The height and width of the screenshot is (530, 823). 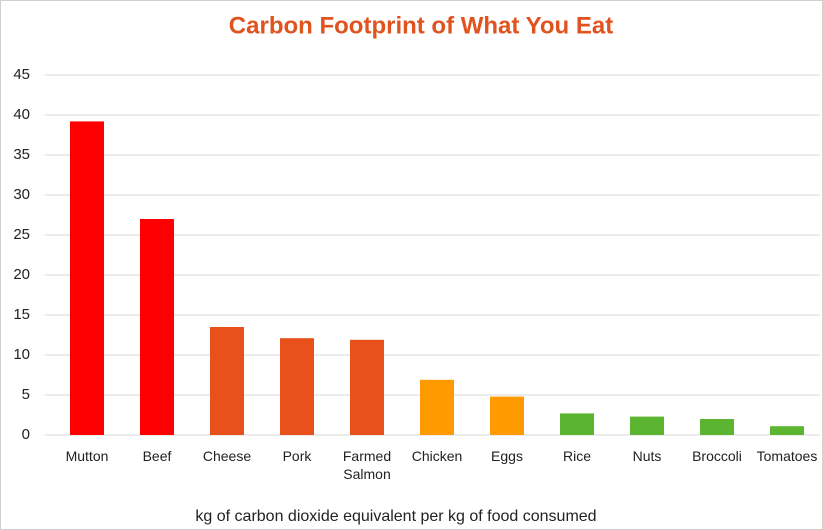 What do you see at coordinates (787, 456) in the screenshot?
I see `x-tick-label: Tomatoes` at bounding box center [787, 456].